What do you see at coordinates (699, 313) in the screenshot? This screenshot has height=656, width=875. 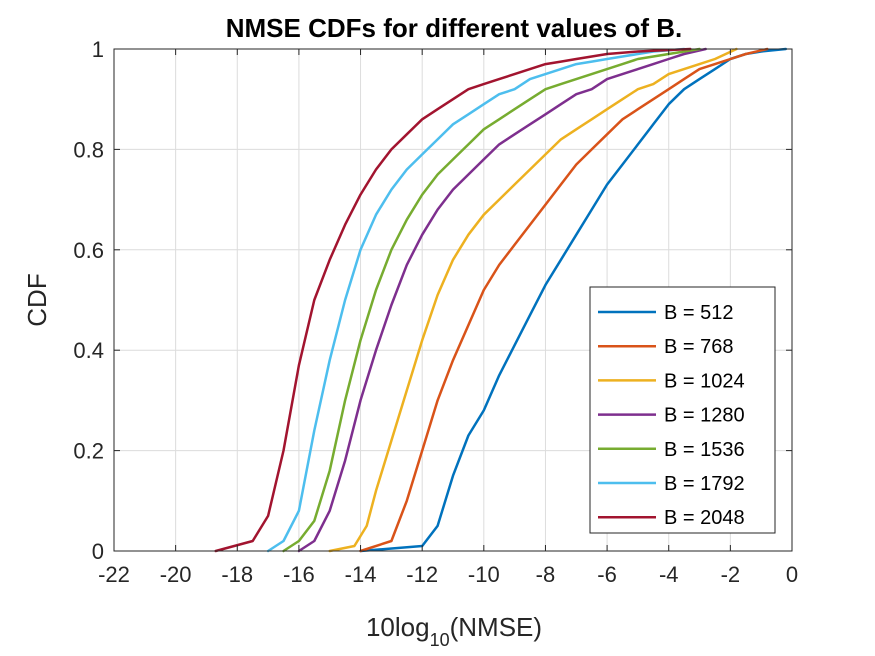 I see `legend-label: B = 512` at bounding box center [699, 313].